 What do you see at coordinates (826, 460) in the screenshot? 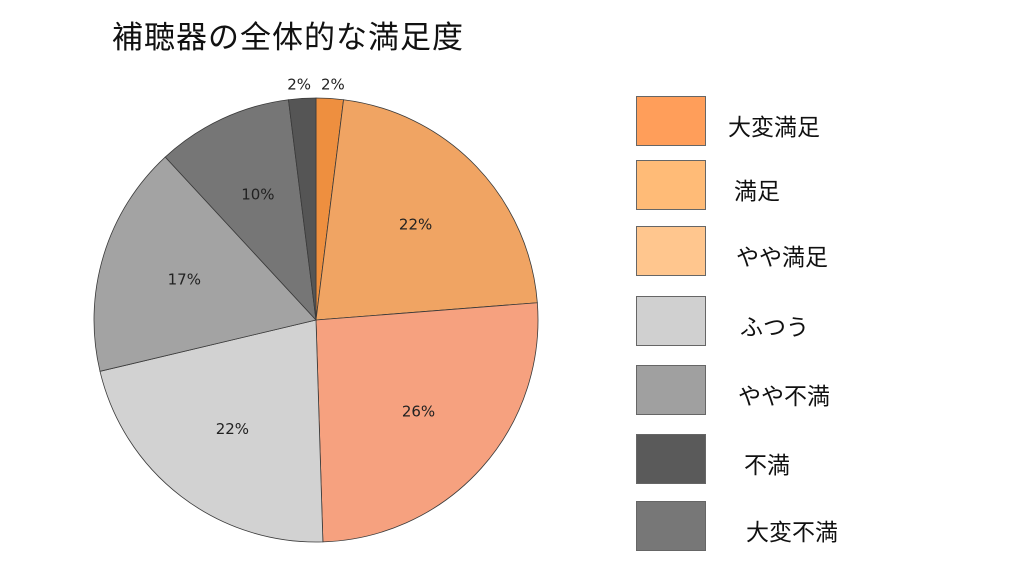
I see `legend-item: 不満` at bounding box center [826, 460].